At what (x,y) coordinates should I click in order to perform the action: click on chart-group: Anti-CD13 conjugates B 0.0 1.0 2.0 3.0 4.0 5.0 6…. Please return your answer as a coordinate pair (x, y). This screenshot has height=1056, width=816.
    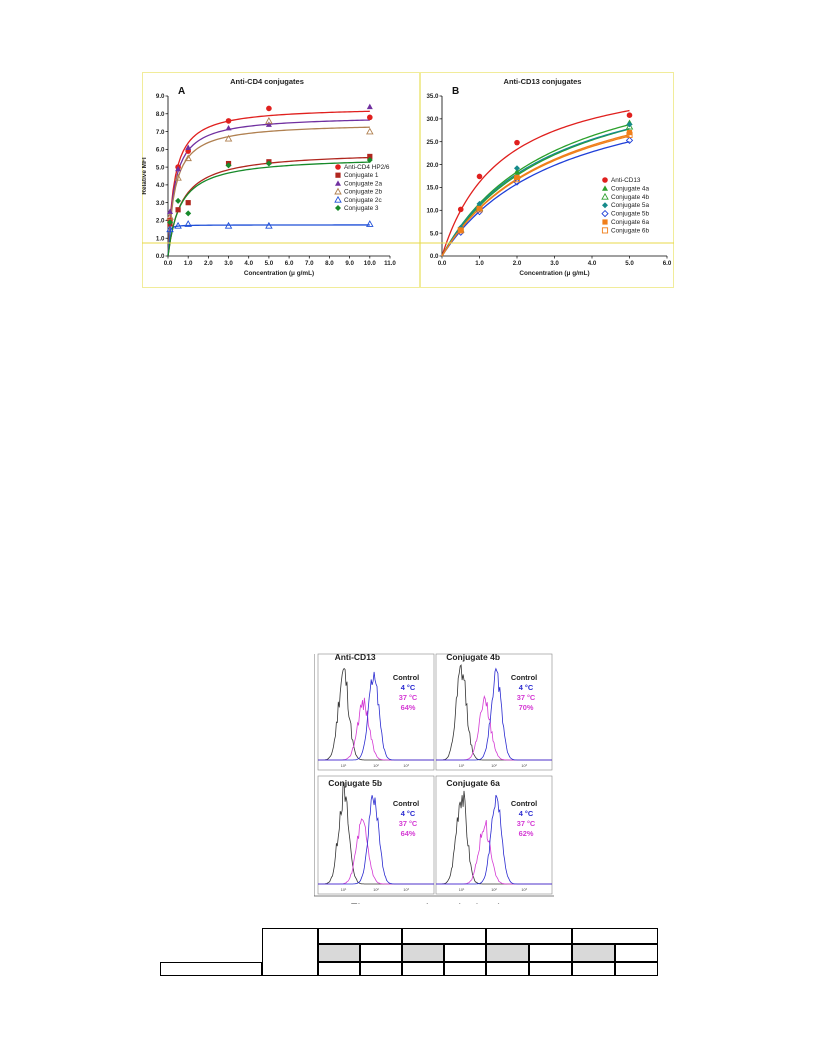
    Looking at the image, I should click on (546, 177).